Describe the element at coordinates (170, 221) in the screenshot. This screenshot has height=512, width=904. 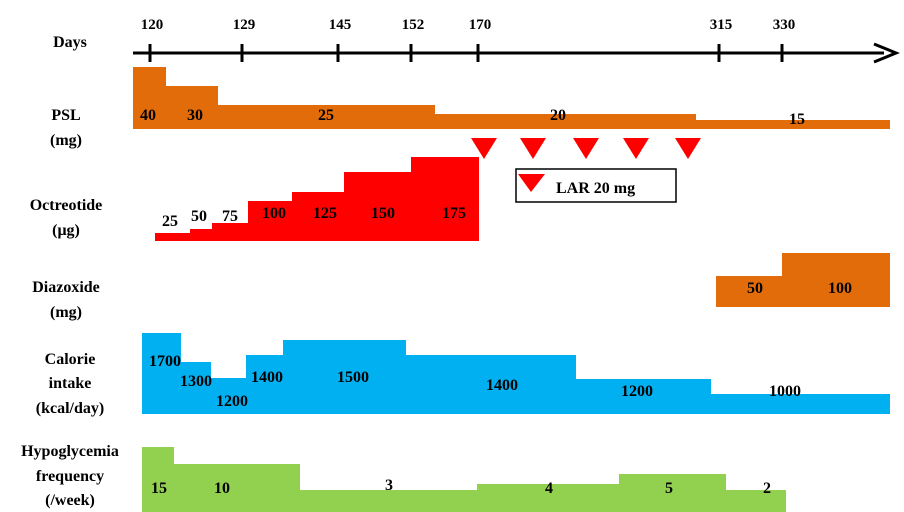
I see `octreotide-step-label: 25` at that location.